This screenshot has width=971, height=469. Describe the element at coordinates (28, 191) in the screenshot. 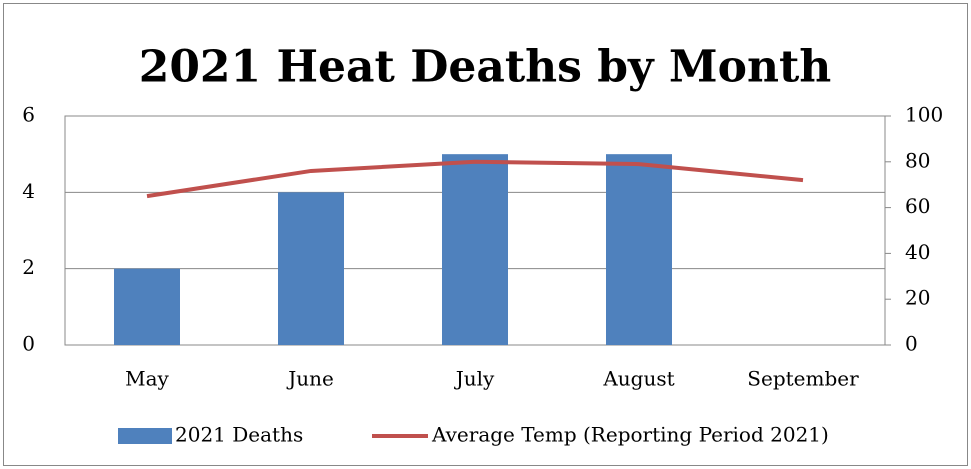

I see `y-tick-label: 4` at that location.